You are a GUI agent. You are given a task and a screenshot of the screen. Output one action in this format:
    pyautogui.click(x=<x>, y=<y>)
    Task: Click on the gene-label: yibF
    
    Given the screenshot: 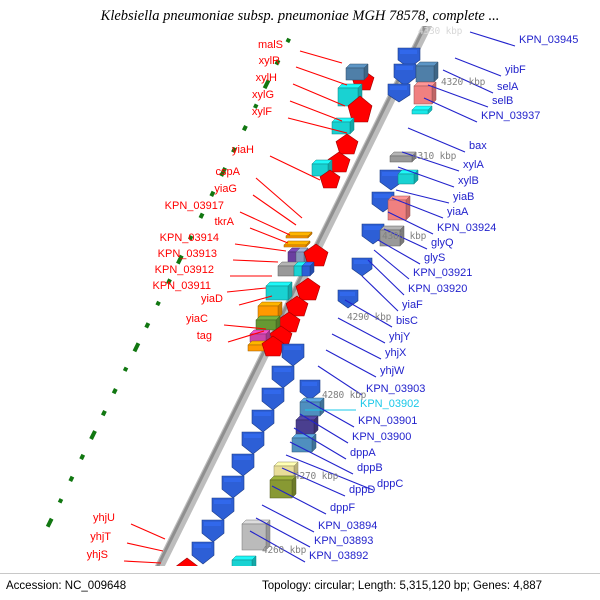 What is the action you would take?
    pyautogui.click(x=515, y=70)
    